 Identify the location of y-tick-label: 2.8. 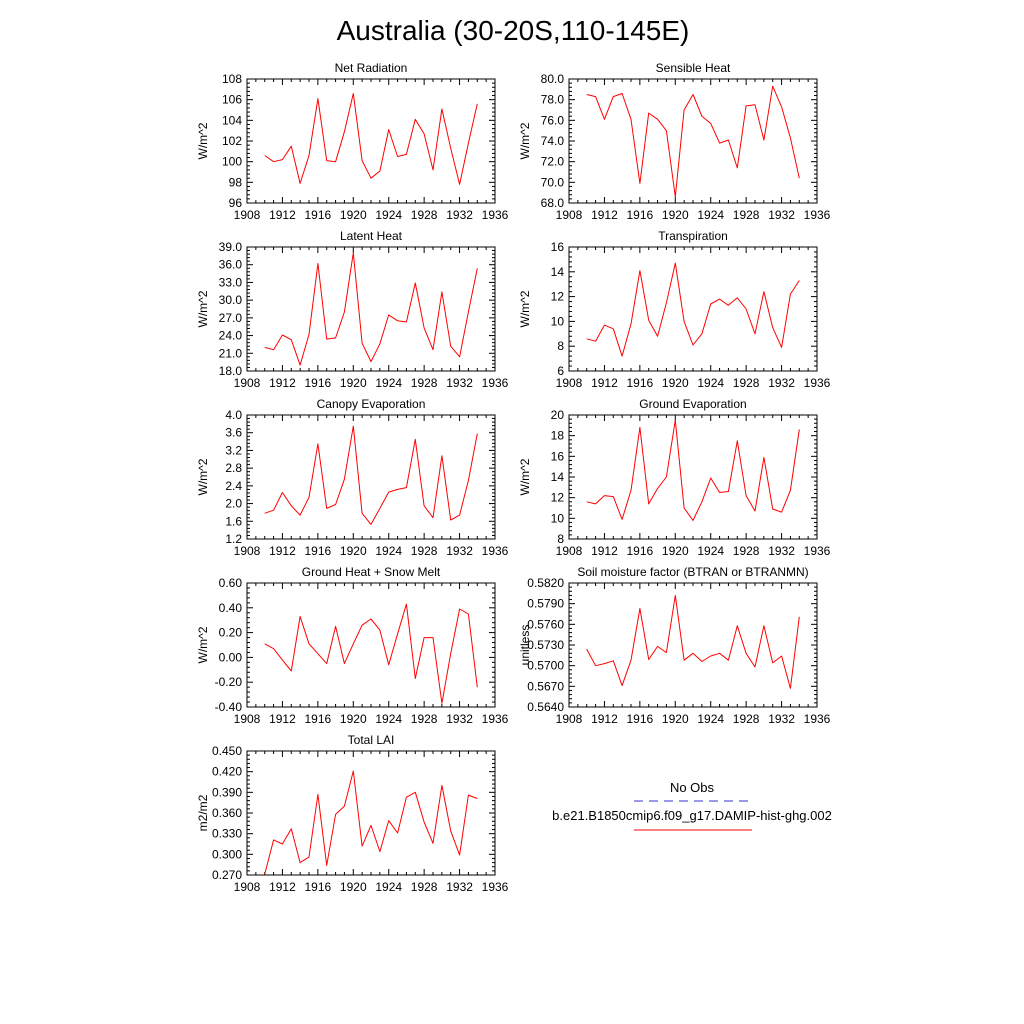
(233, 468).